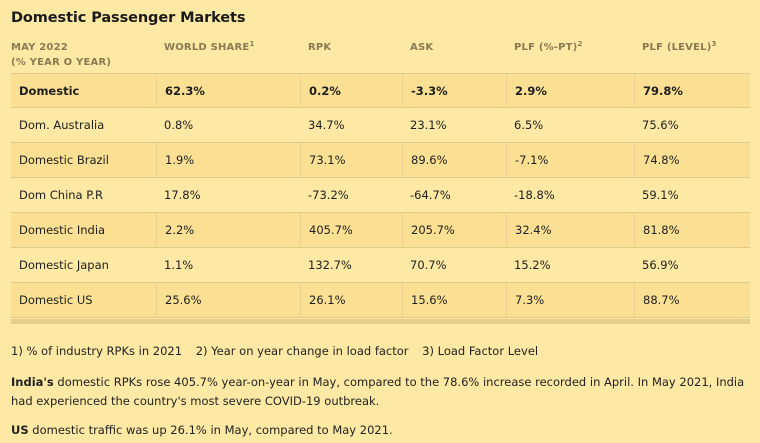 Image resolution: width=760 pixels, height=443 pixels. I want to click on cell-plf-pt: 15.2%, so click(532, 265).